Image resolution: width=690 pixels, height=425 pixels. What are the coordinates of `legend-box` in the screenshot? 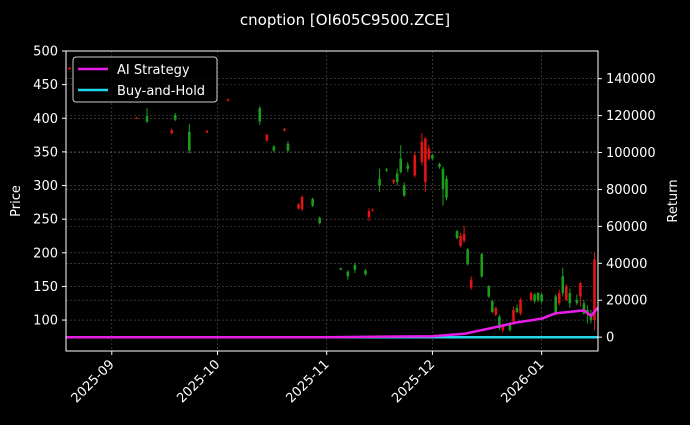 It's located at (145, 79).